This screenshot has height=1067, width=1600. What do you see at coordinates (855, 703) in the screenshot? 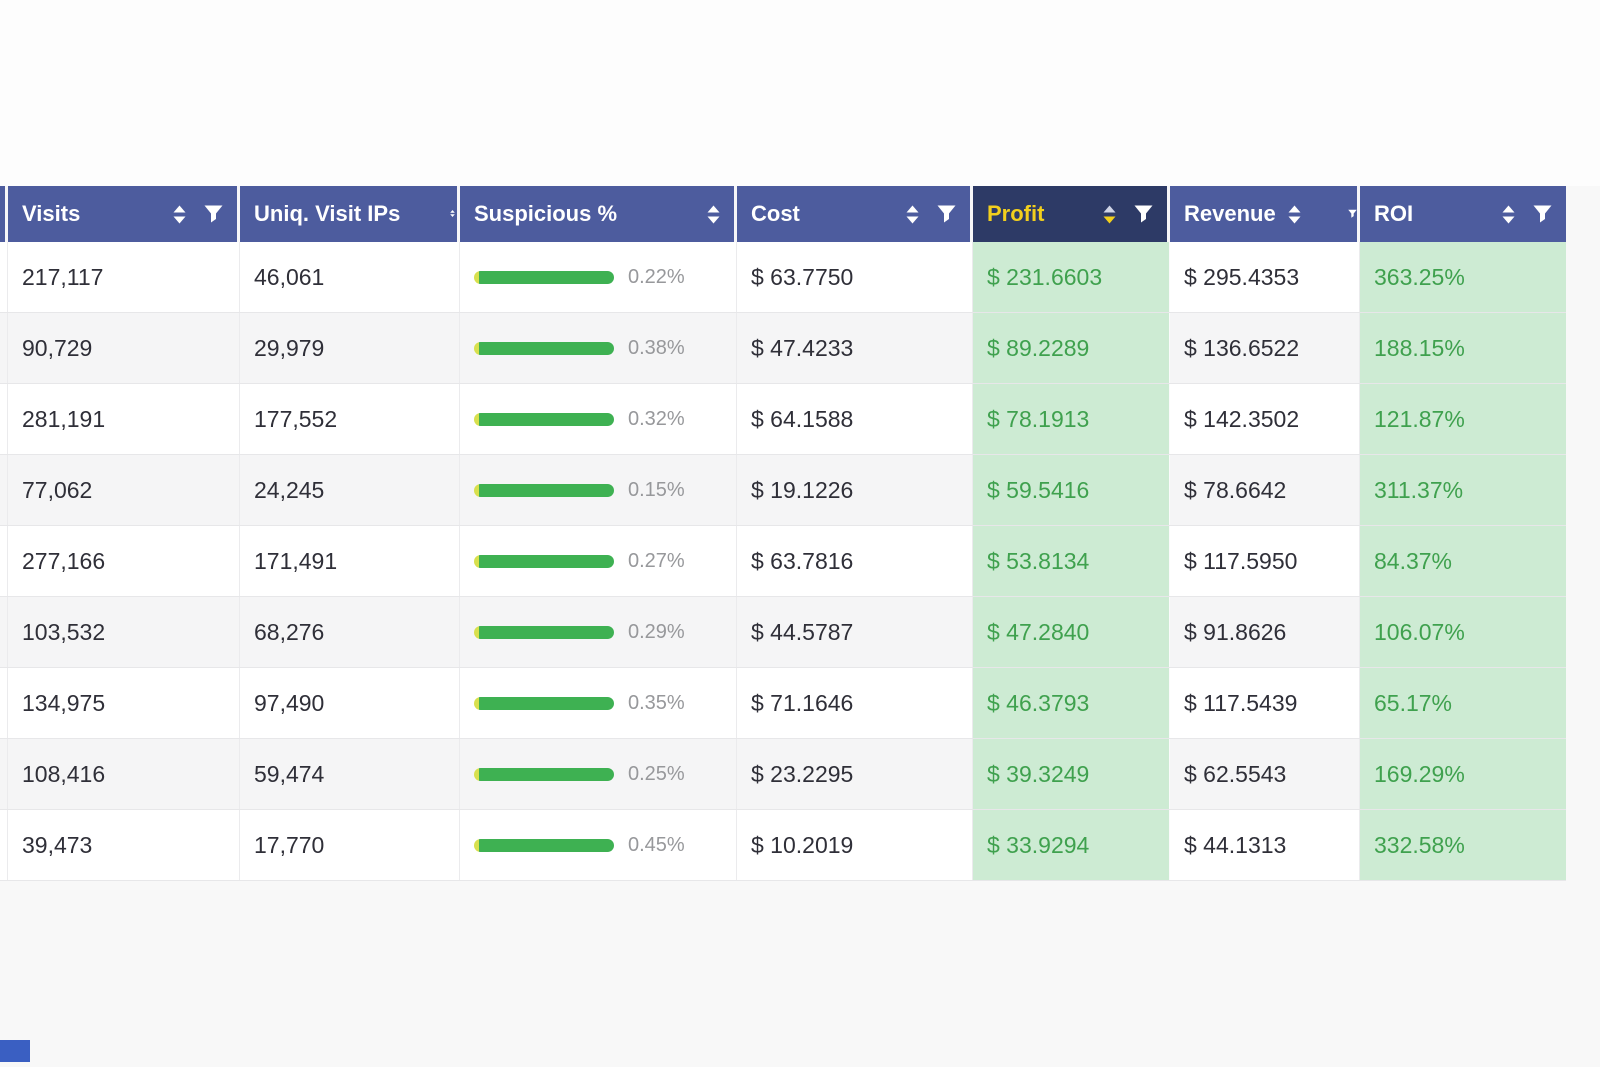
I see `cell-cost: $ 71.1646` at bounding box center [855, 703].